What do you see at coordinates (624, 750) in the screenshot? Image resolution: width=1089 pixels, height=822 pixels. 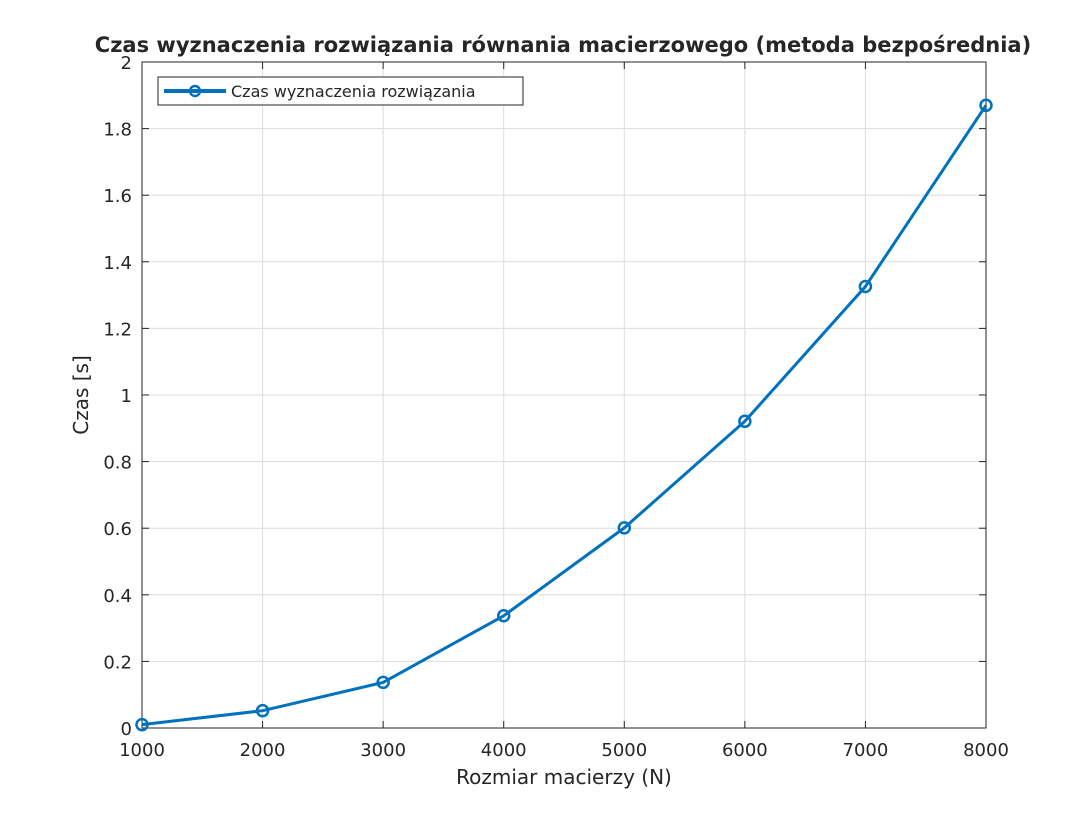 I see `x-tick-label: 5000` at bounding box center [624, 750].